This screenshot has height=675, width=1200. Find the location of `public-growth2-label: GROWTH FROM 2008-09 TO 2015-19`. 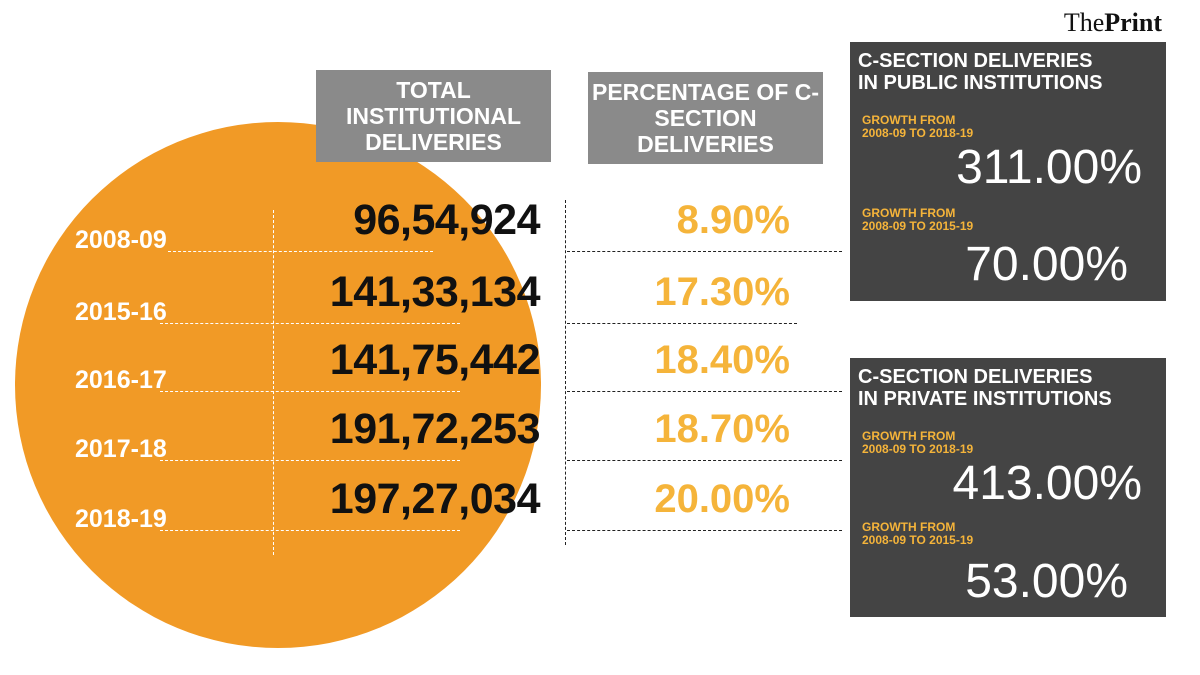

public-growth2-label: GROWTH FROM 2008-09 TO 2015-19 is located at coordinates (917, 220).